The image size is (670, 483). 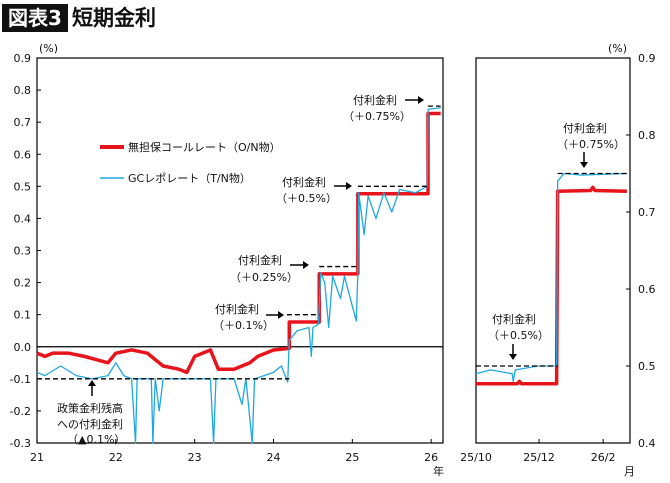 I want to click on y-tick-label: -0.2, so click(x=20, y=411).